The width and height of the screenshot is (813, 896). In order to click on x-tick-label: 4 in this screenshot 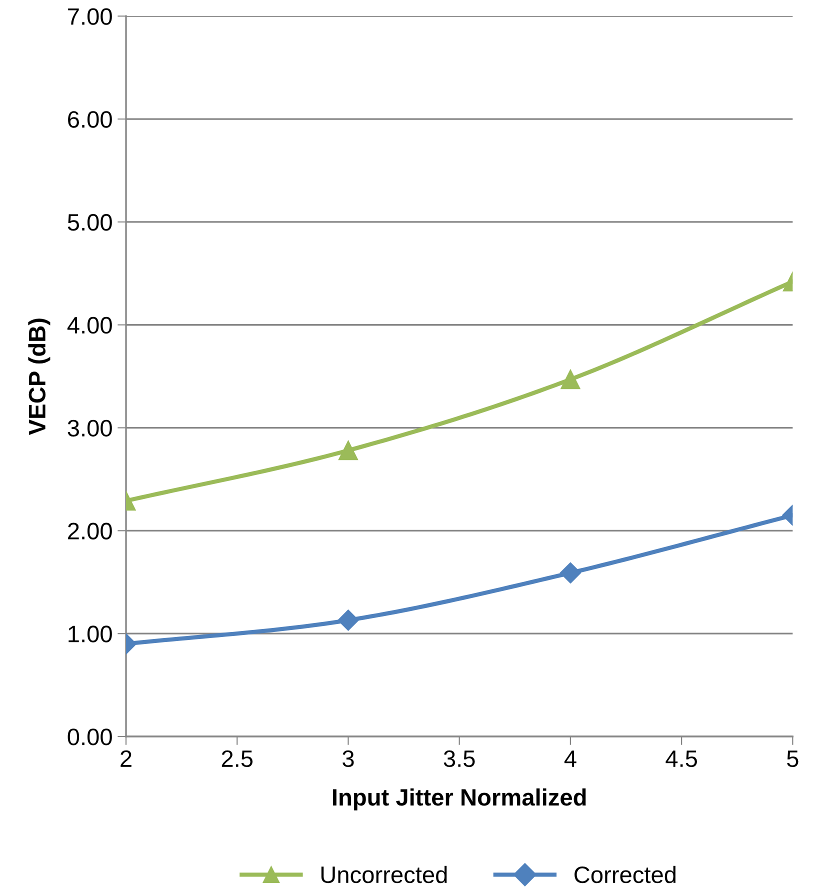, I will do `click(570, 758)`.